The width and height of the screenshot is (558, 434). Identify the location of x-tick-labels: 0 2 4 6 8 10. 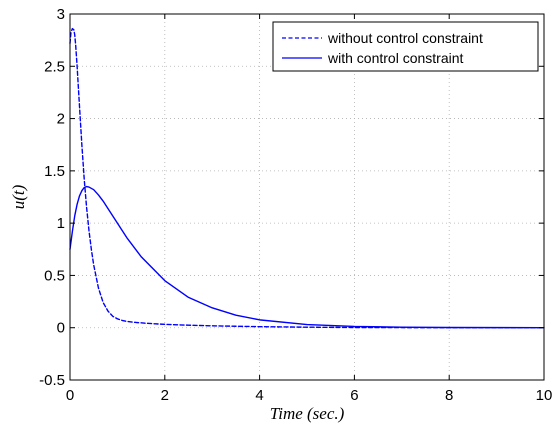
(309, 395).